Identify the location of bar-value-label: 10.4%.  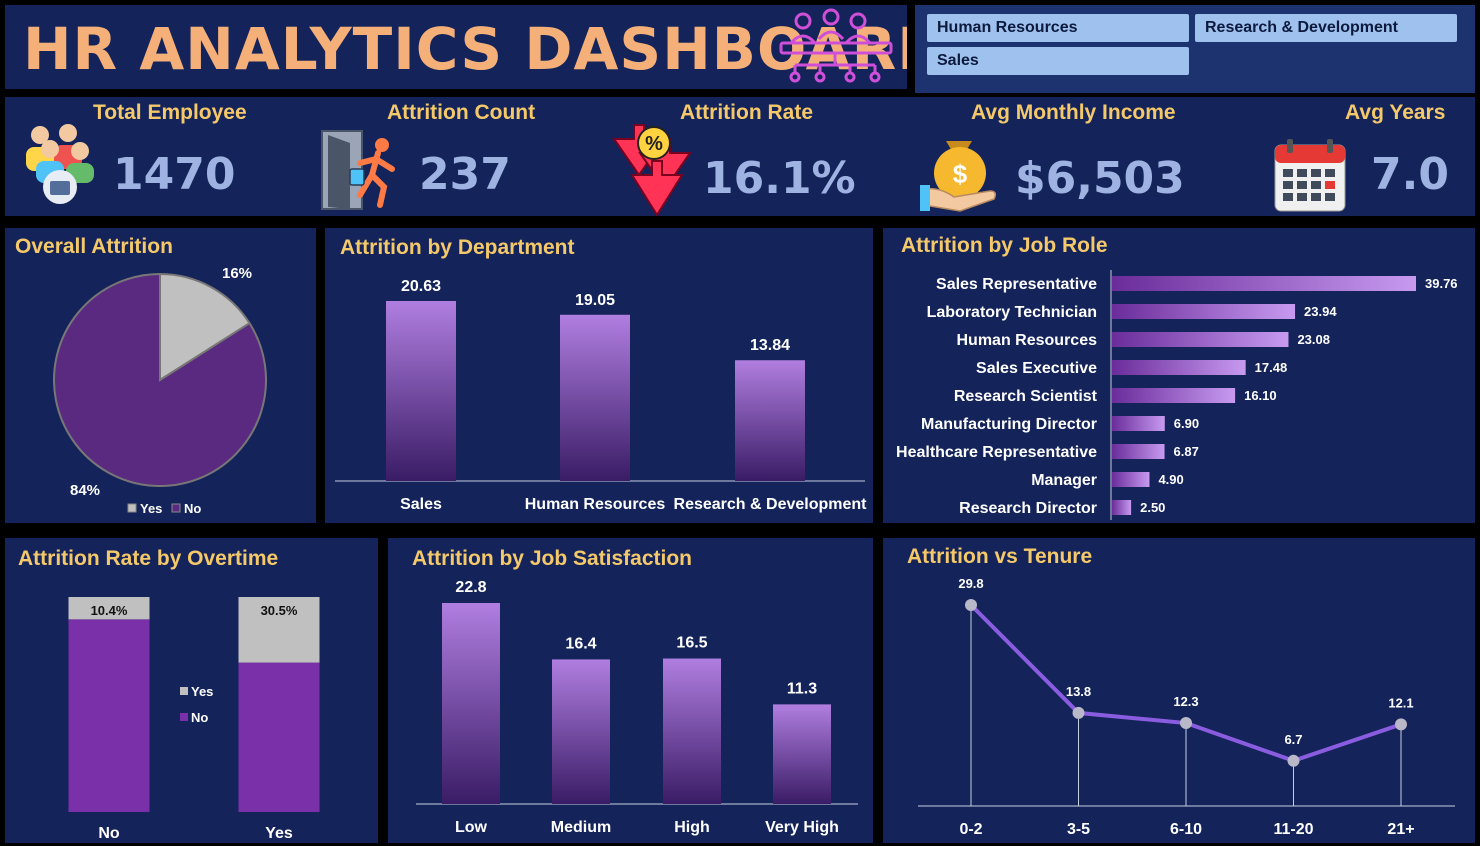
(109, 610).